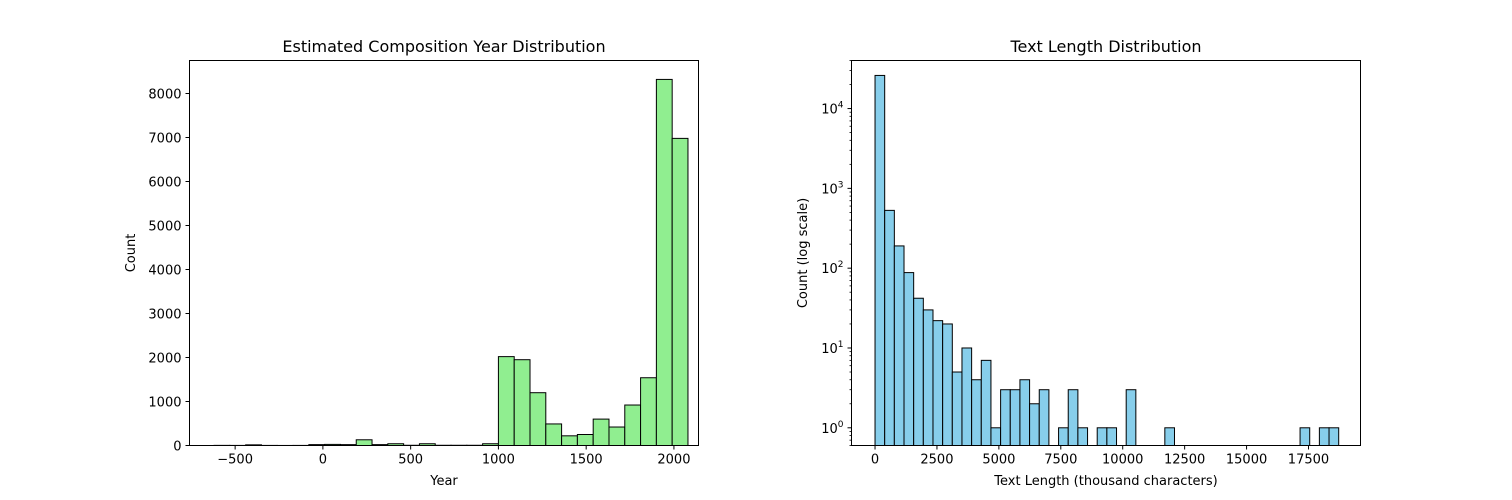  I want to click on y-axis-label: Count, so click(131, 253).